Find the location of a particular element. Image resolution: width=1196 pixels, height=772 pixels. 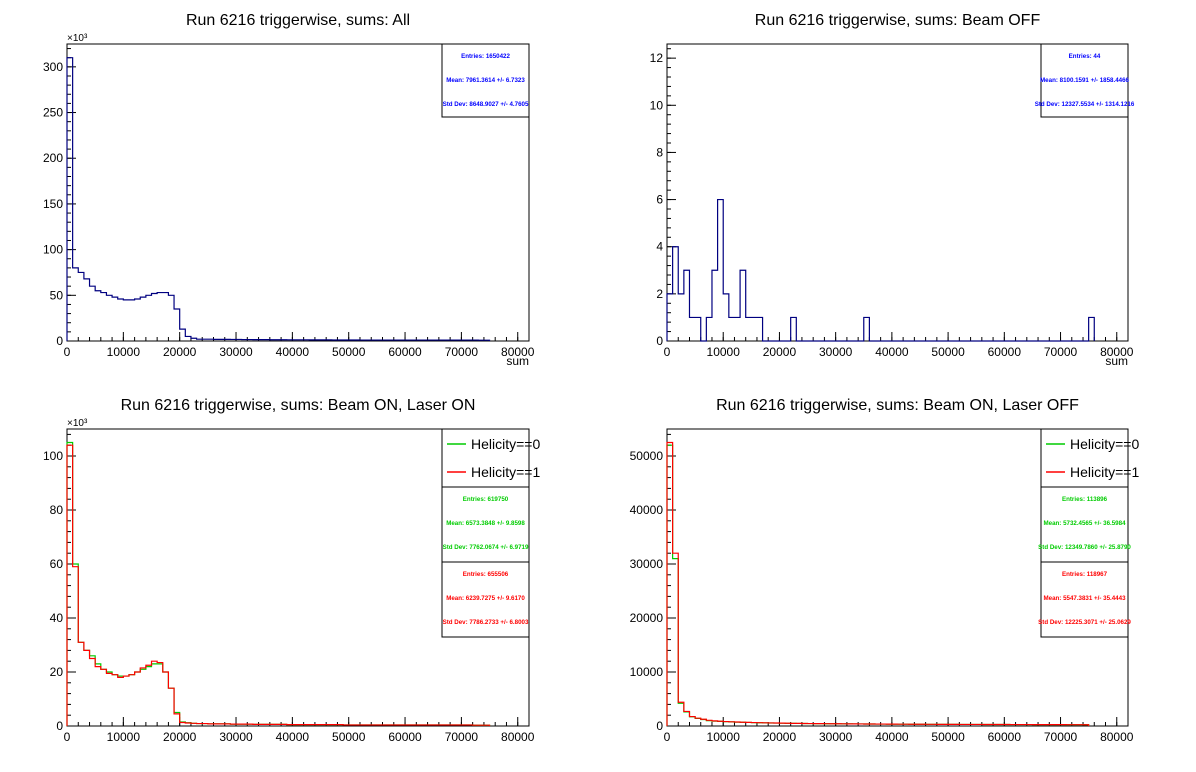

stats-line: Entries: 619750 is located at coordinates (486, 499).